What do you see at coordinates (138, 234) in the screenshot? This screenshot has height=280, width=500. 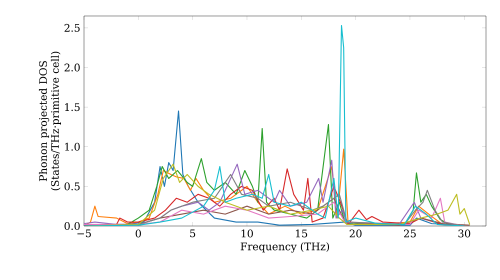 I see `x-tick-label: 0` at bounding box center [138, 234].